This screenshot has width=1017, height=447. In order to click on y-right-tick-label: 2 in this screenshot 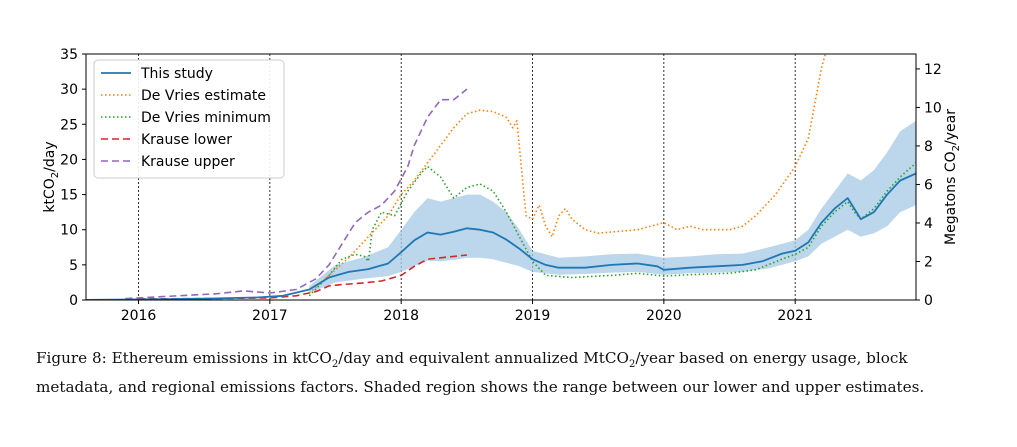, I will do `click(928, 262)`.